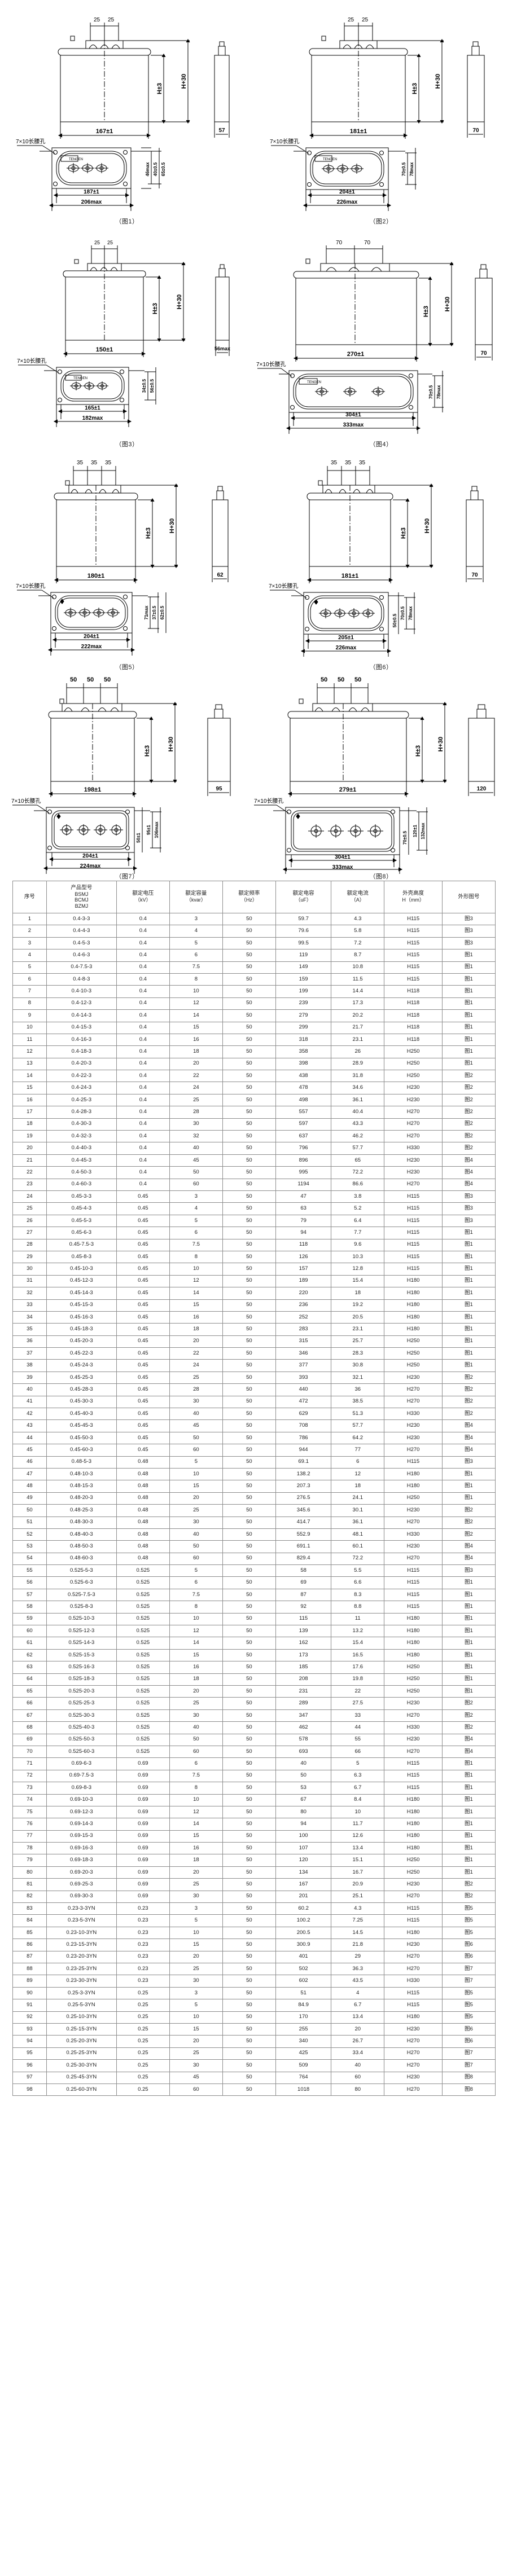 This screenshot has height=2576, width=508. I want to click on cell-rated-capacitance: 119, so click(303, 955).